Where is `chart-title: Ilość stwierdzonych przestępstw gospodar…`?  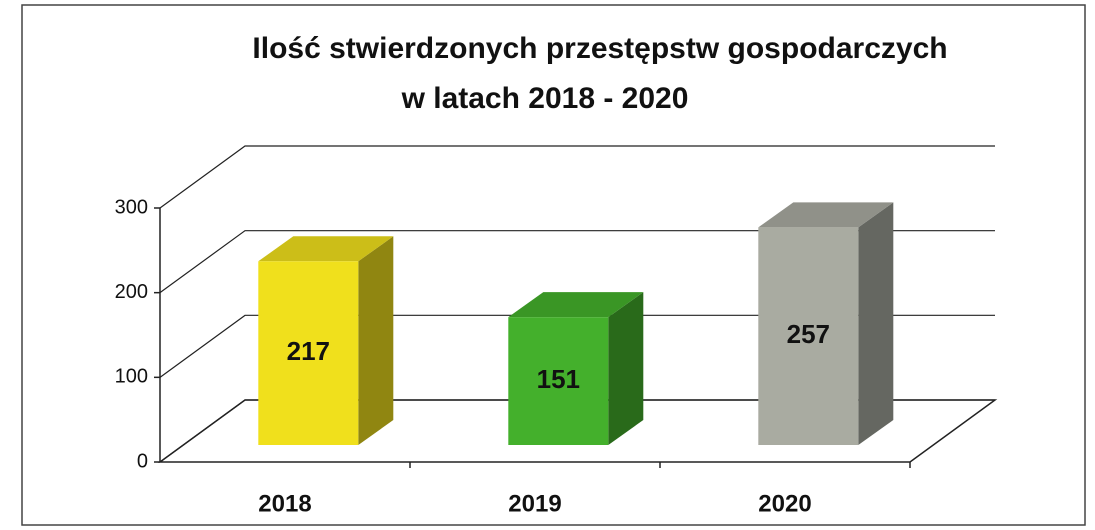
chart-title: Ilość stwierdzonych przestępstw gospodar… is located at coordinates (599, 48).